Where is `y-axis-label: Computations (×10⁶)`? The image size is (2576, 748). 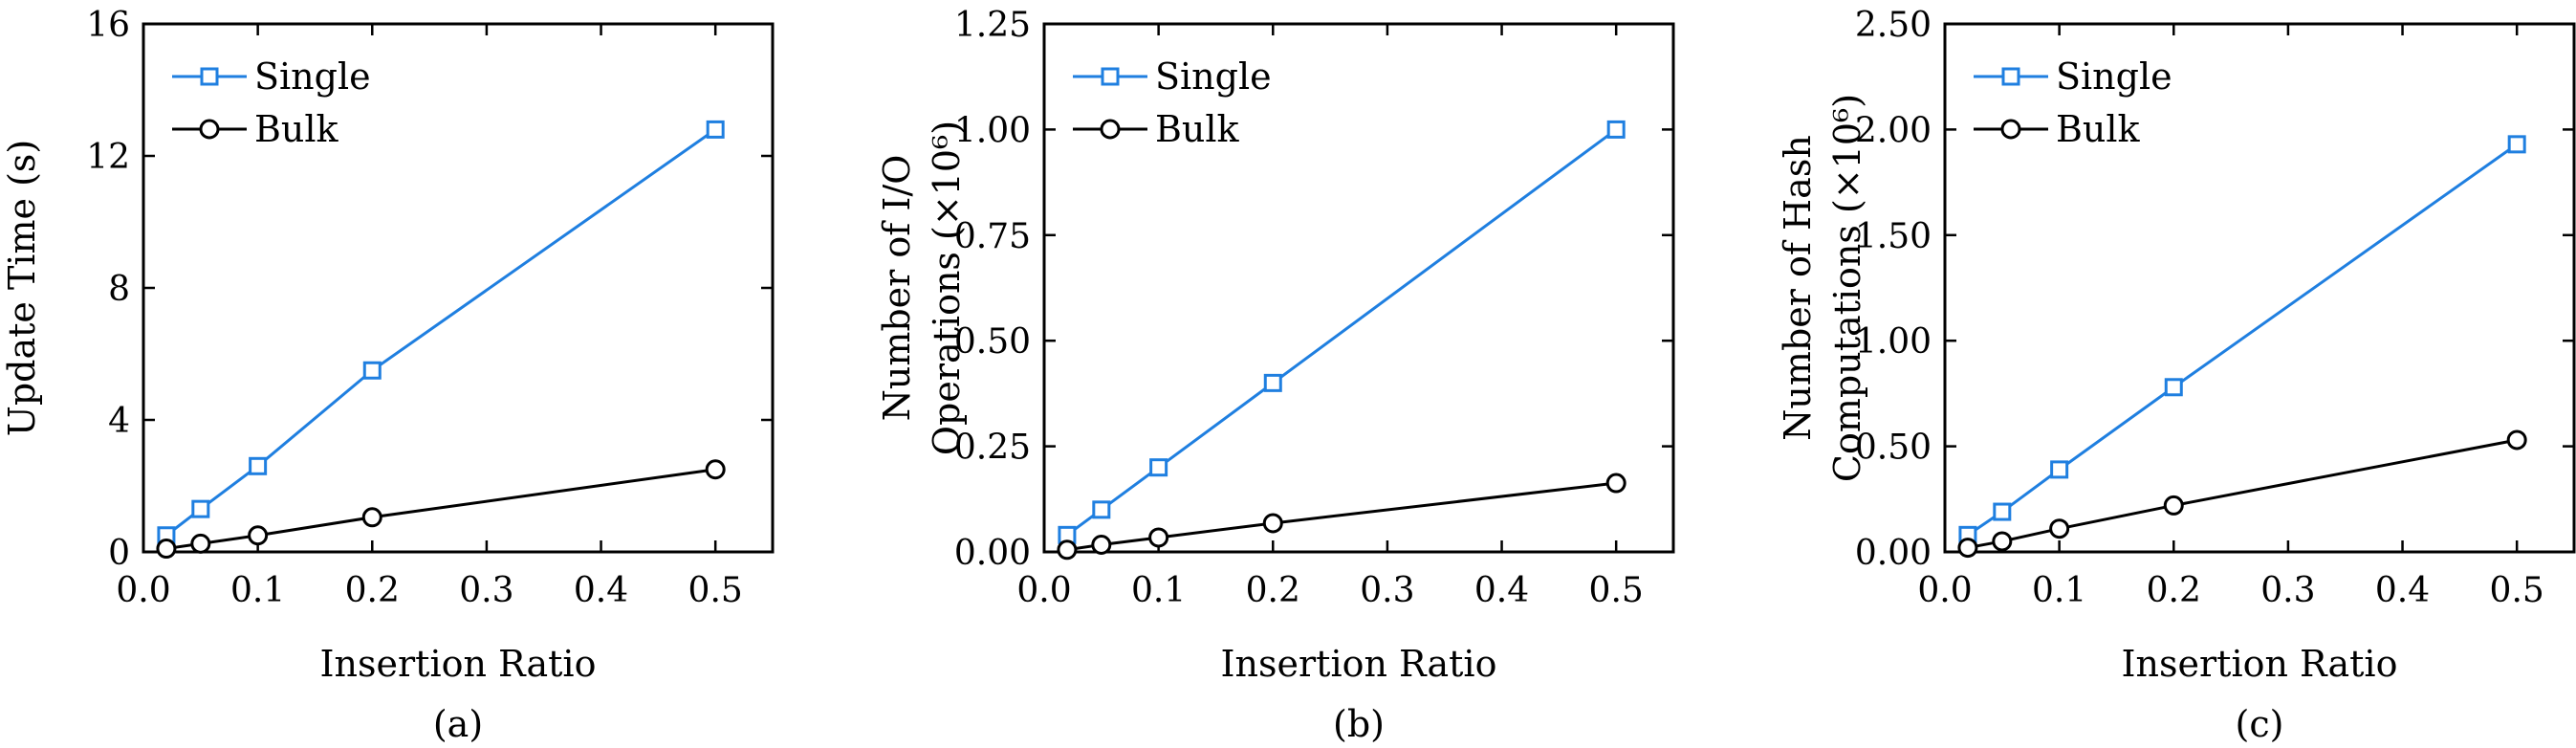
y-axis-label: Computations (×10⁶) is located at coordinates (1847, 288).